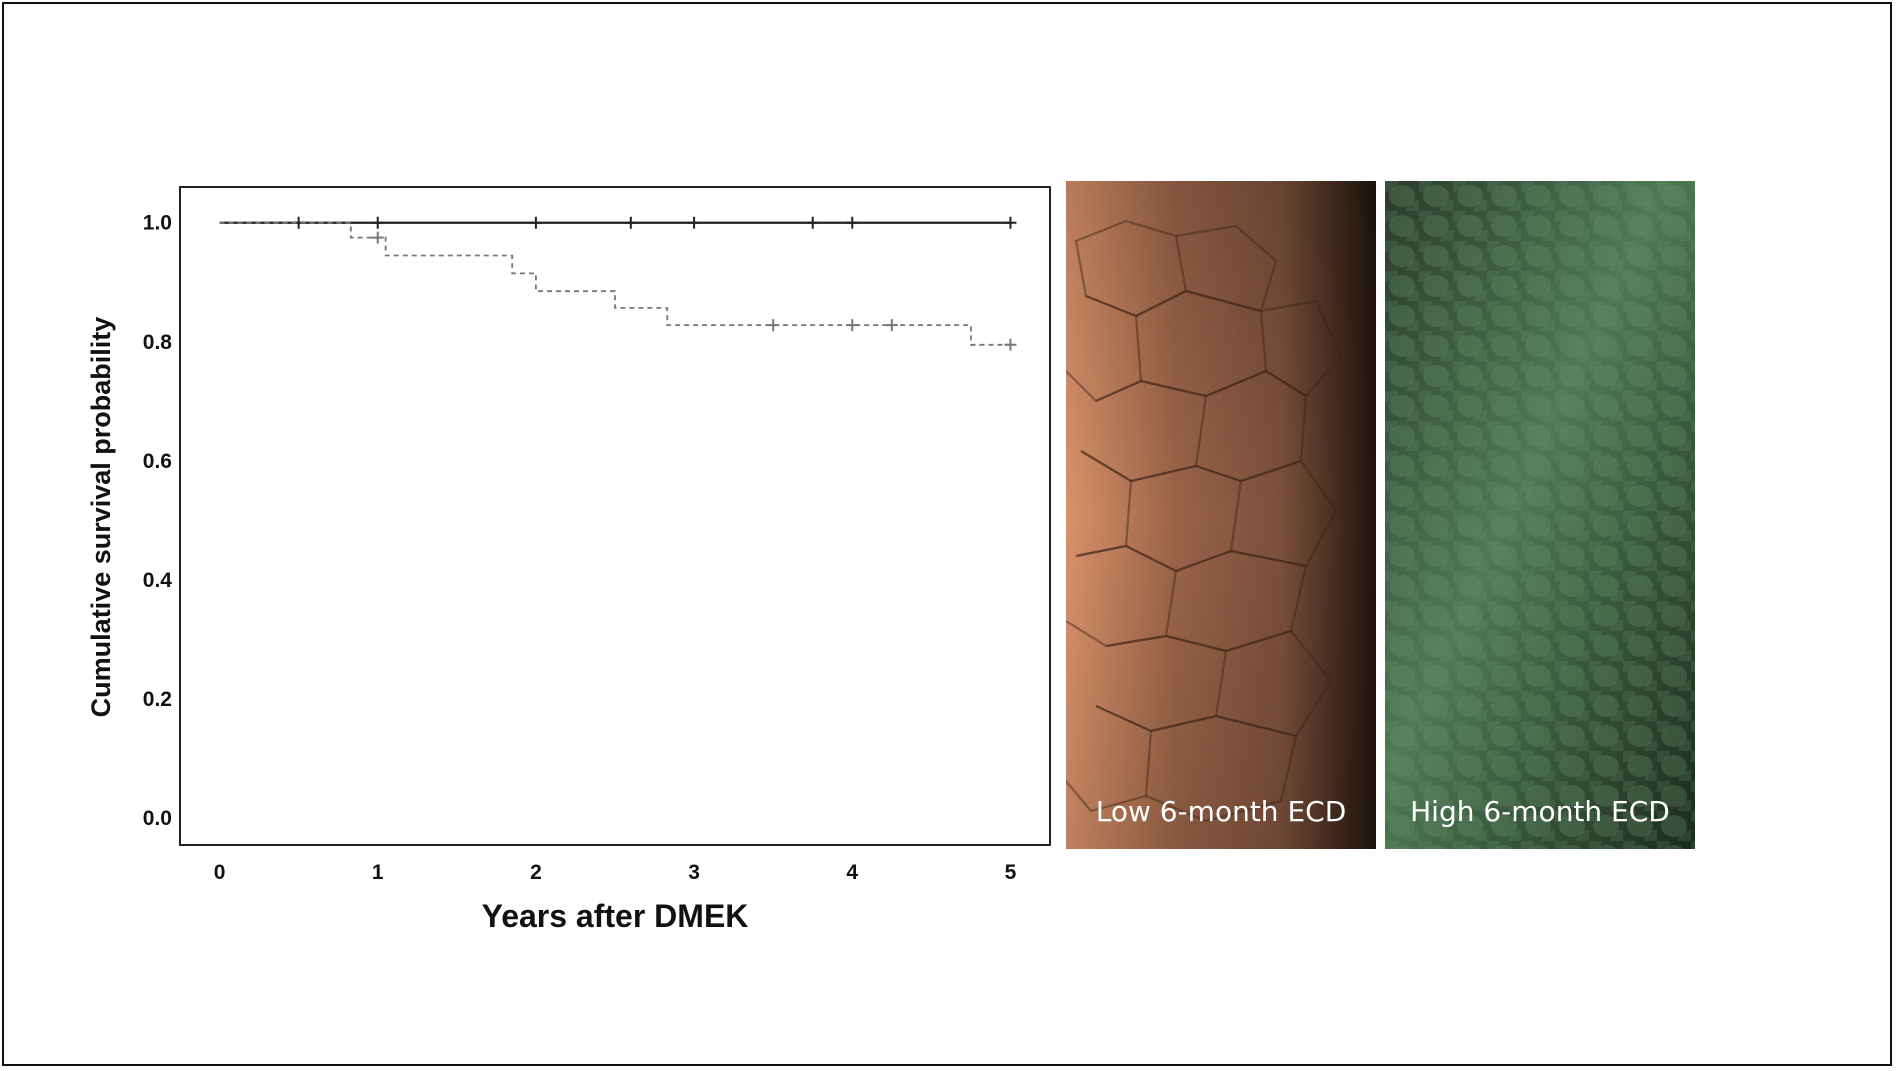 The height and width of the screenshot is (1071, 1898). What do you see at coordinates (158, 342) in the screenshot?
I see `y-tick-label: 0.8` at bounding box center [158, 342].